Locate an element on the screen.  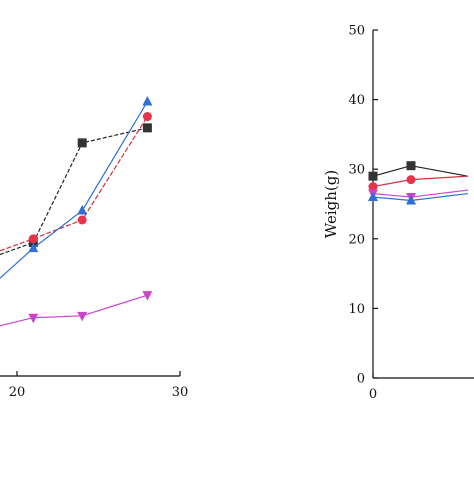
right-series-circle-line is located at coordinates (420, 181).